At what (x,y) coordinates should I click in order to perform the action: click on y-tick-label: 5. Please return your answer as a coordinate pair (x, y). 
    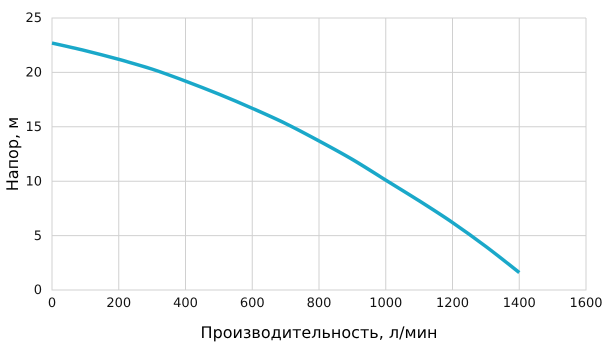
    Looking at the image, I should click on (38, 236).